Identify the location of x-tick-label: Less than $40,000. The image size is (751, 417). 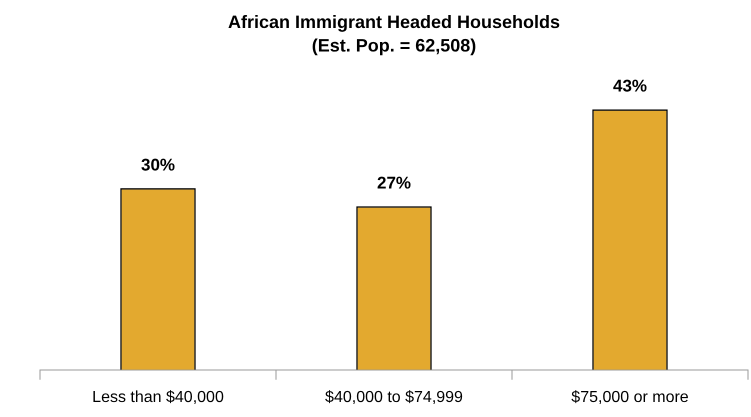
(158, 397).